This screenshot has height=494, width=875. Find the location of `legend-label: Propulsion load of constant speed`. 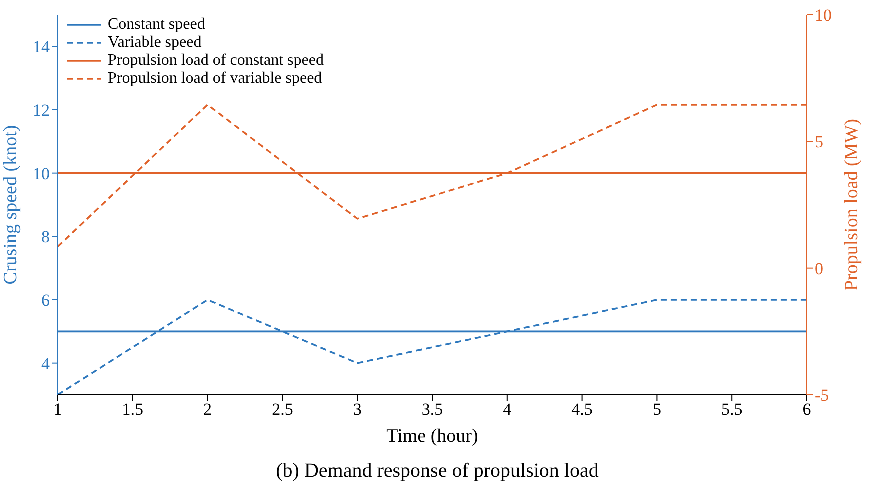

legend-label: Propulsion load of constant speed is located at coordinates (216, 61).